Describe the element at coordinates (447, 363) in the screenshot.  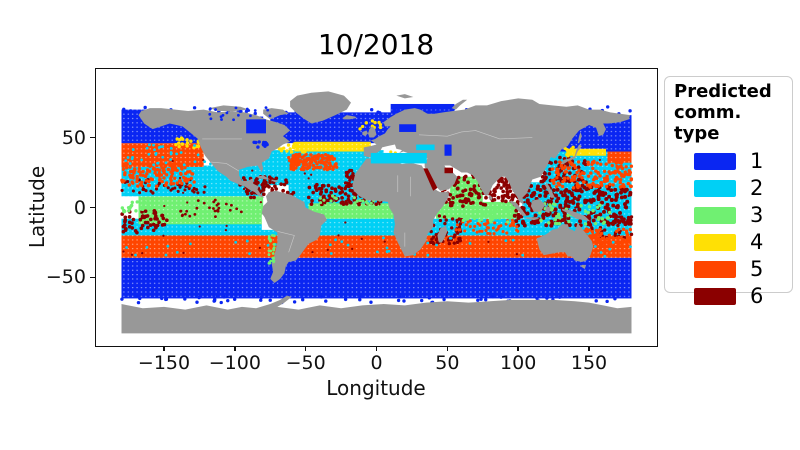
I see `x-tick-label: 50` at that location.